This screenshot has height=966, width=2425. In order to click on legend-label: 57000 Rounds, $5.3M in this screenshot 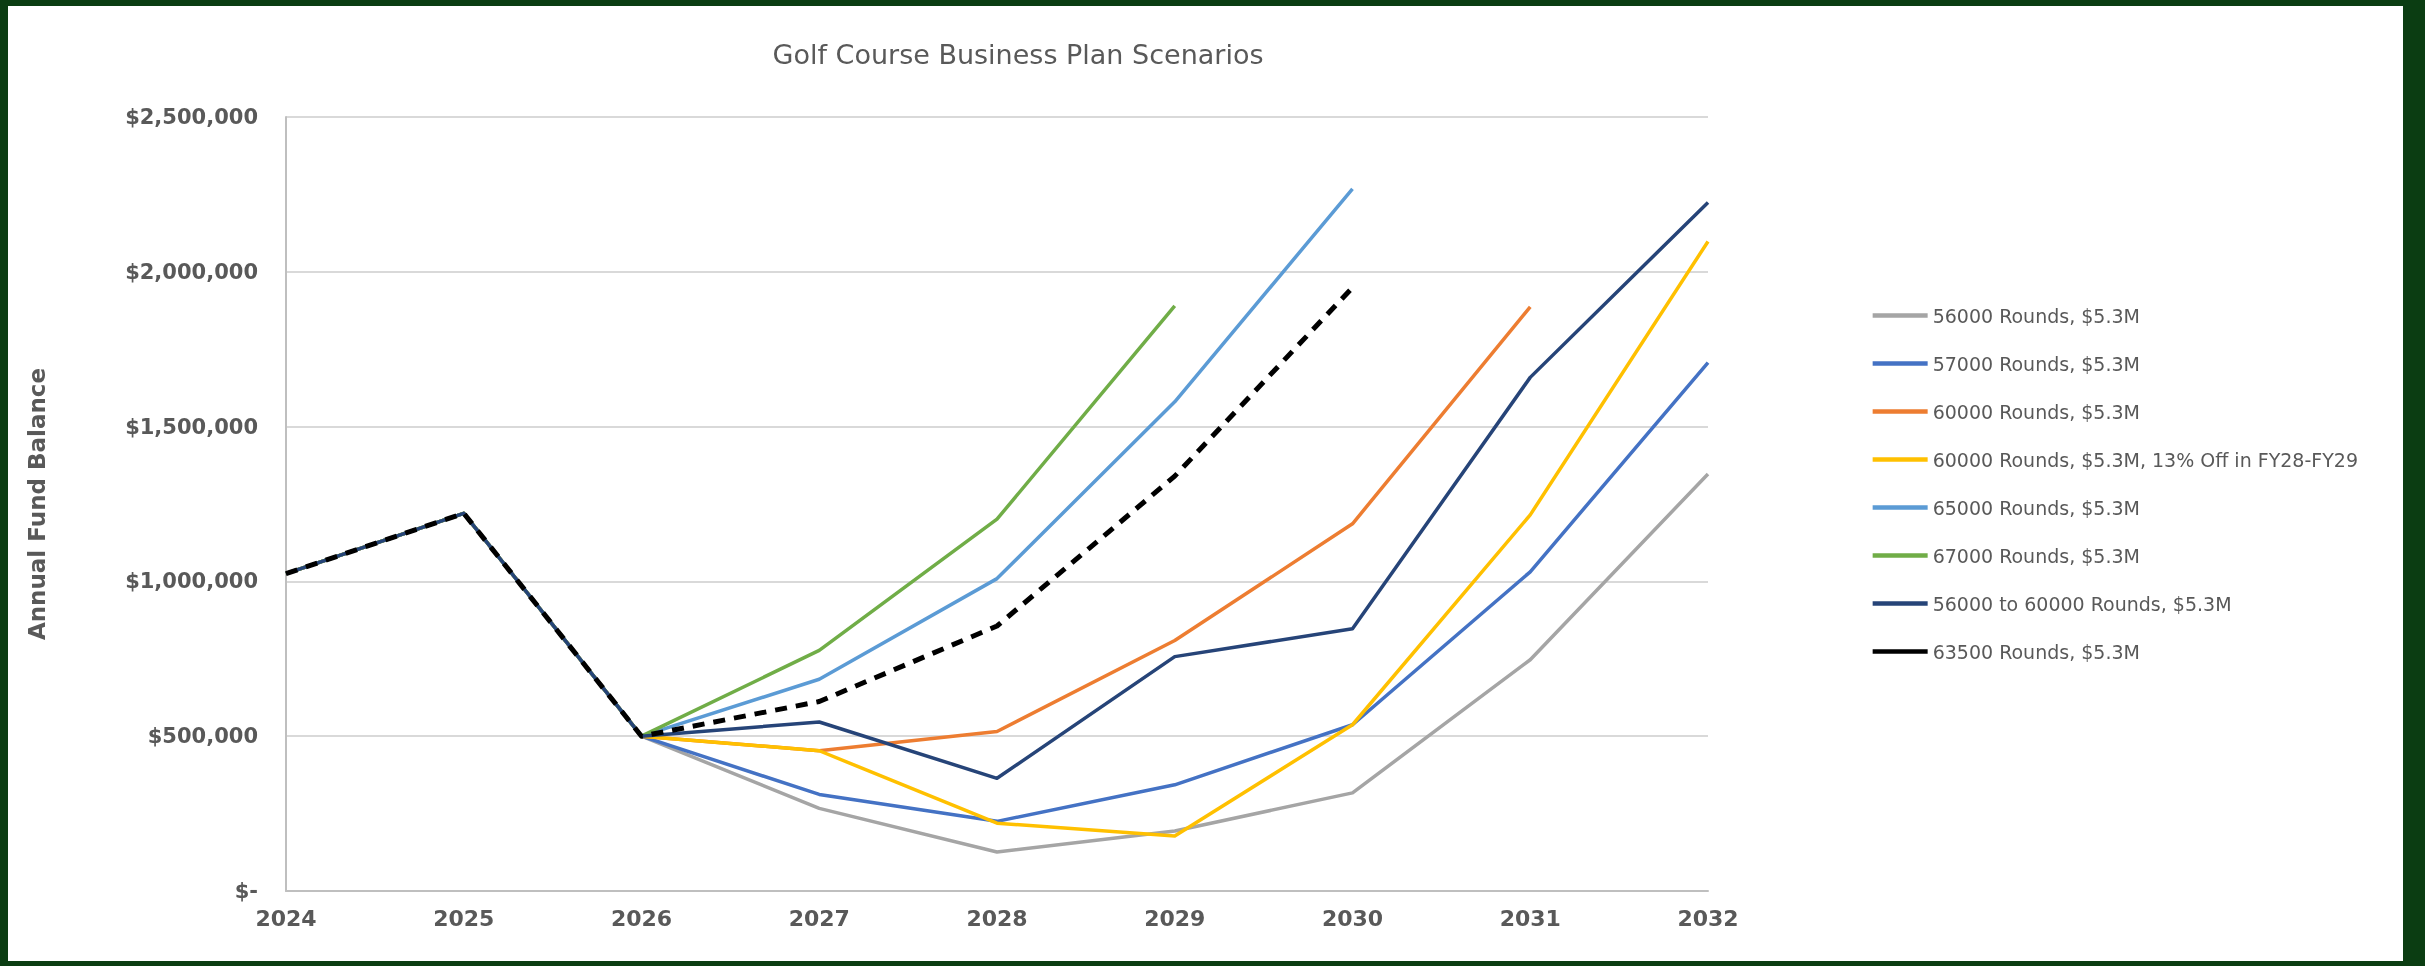, I will do `click(2036, 363)`.